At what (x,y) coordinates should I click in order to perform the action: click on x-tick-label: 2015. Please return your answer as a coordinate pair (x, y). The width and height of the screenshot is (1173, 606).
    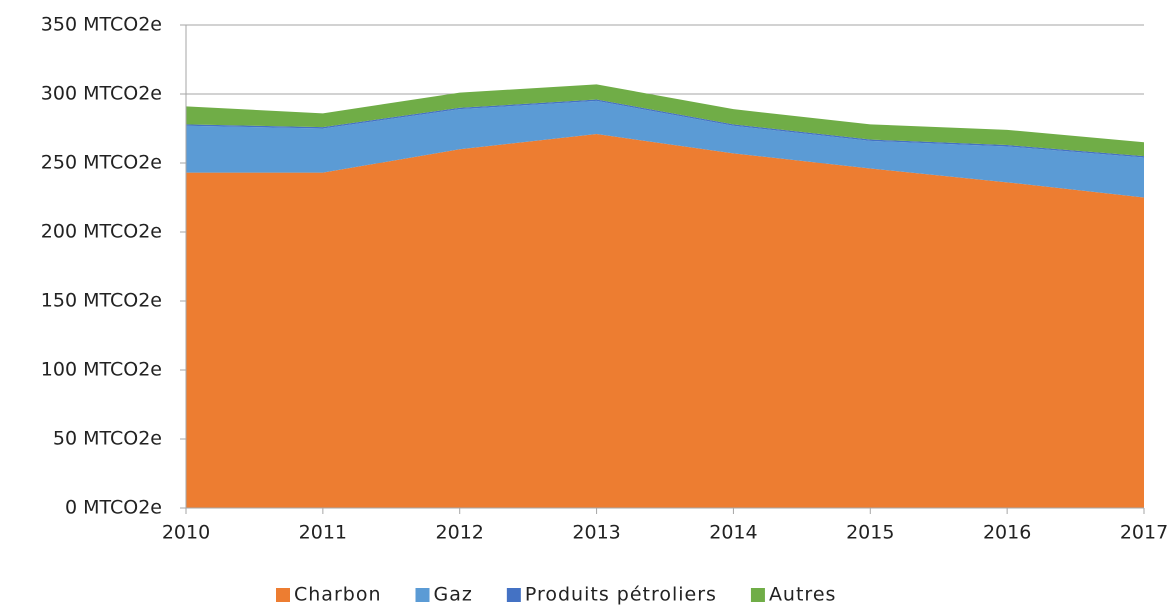
    Looking at the image, I should click on (870, 533).